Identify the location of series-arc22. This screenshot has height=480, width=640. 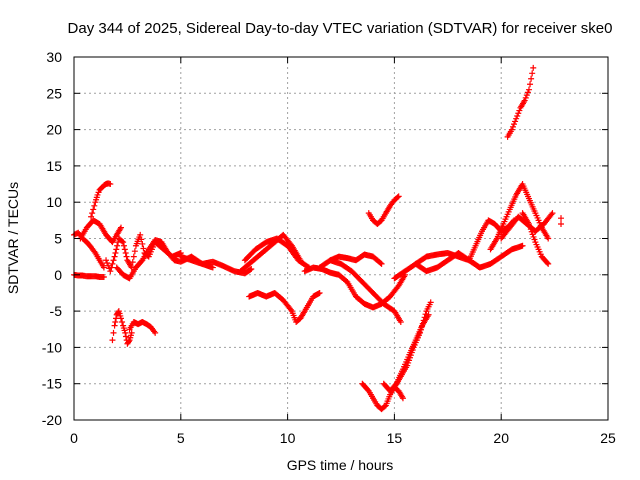
(492, 240).